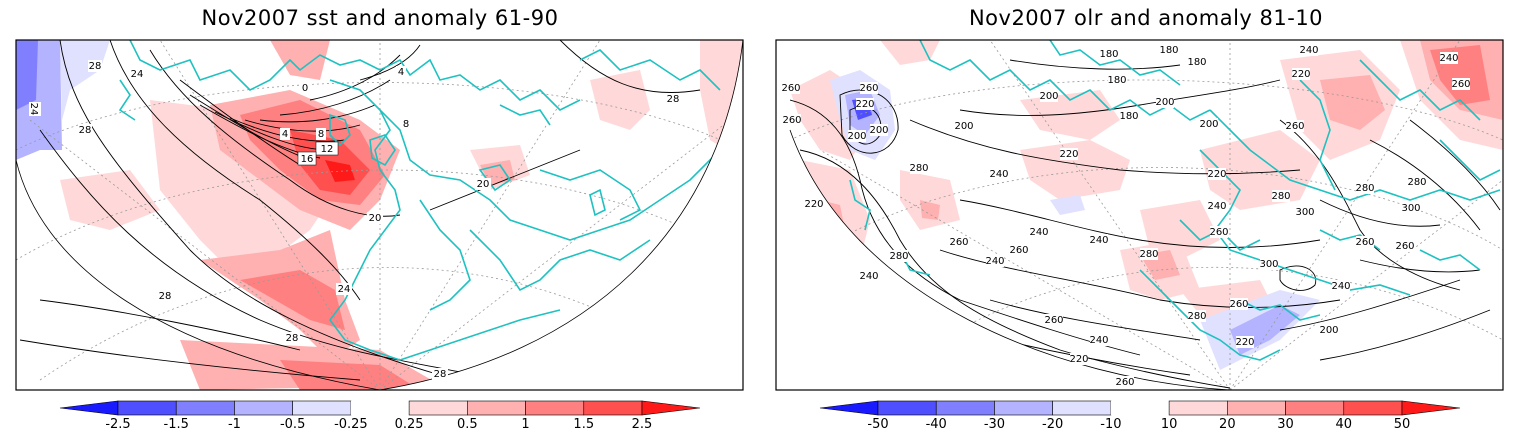 The image size is (1520, 430). Describe the element at coordinates (292, 423) in the screenshot. I see `colorbar-label: -0.5` at that location.